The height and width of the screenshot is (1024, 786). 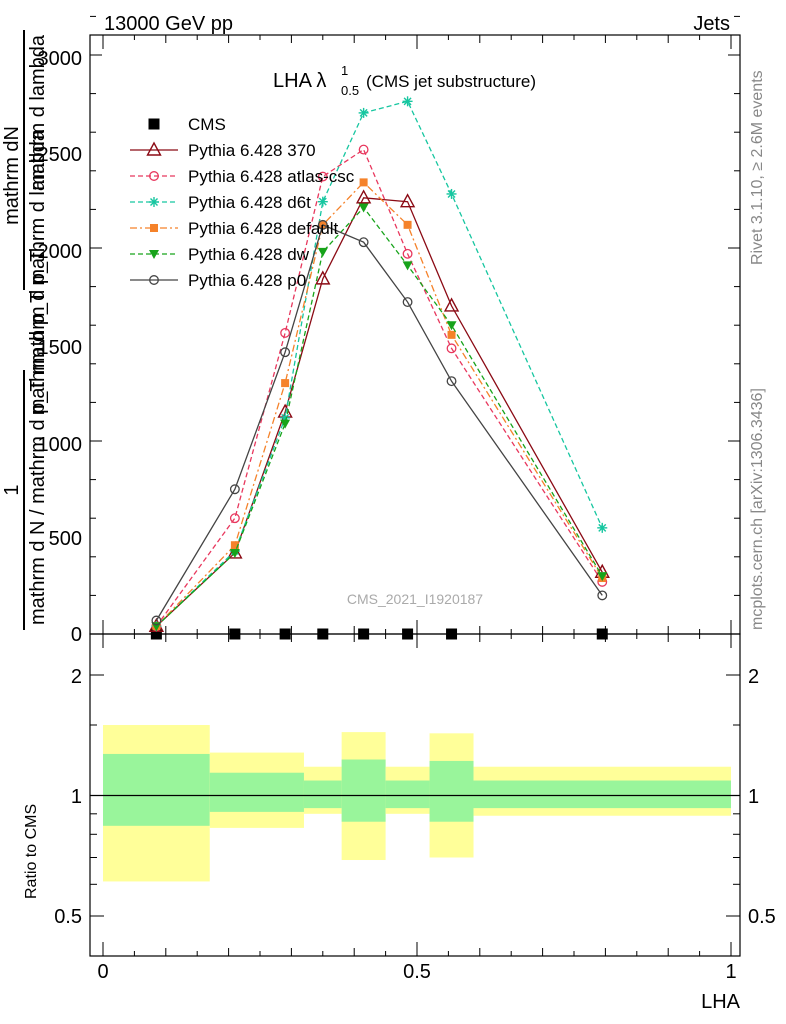 I want to click on title-suffix: (CMS jet substructure), so click(x=451, y=81).